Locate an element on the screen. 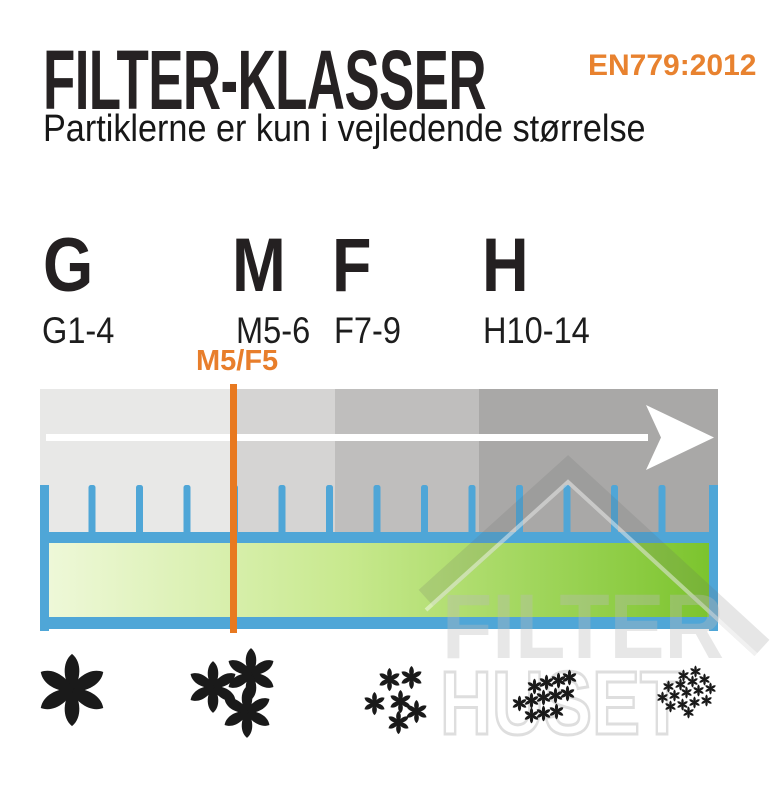  class-letter-m: M is located at coordinates (259, 265).